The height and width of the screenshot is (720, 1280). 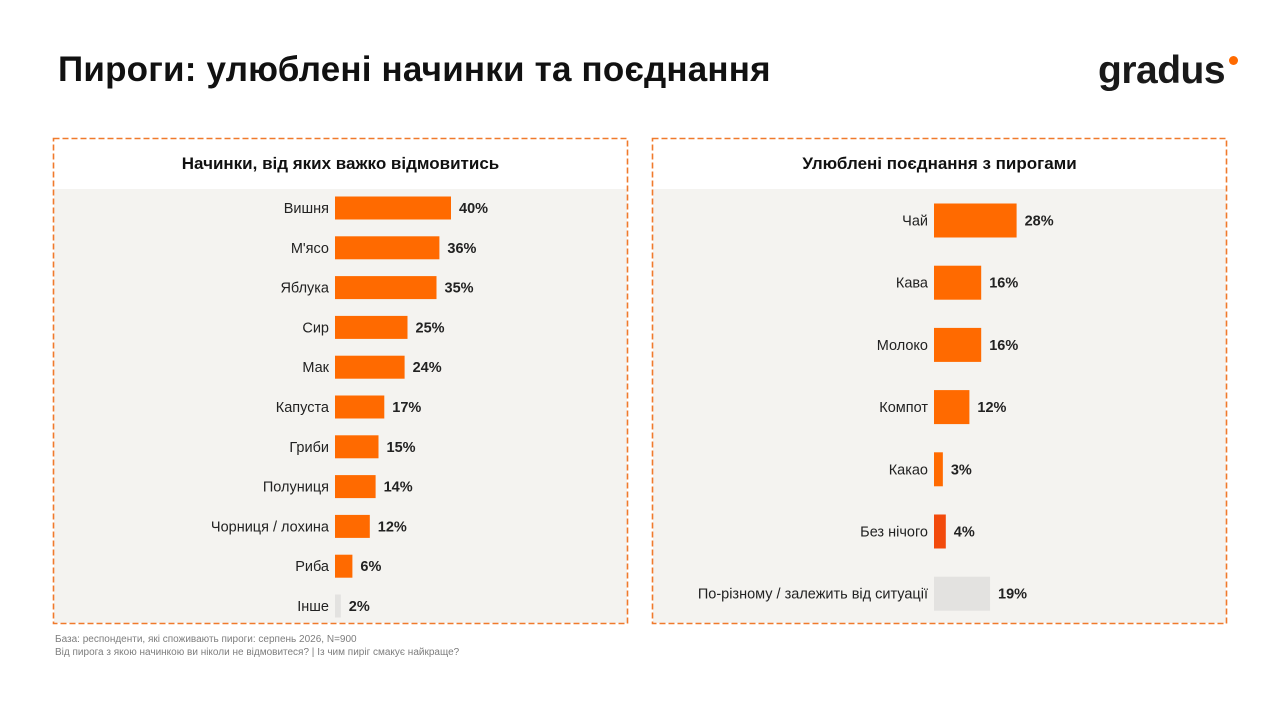 I want to click on fillings-chart-header: Начинки, від яких важко відмовитись, so click(x=340, y=164).